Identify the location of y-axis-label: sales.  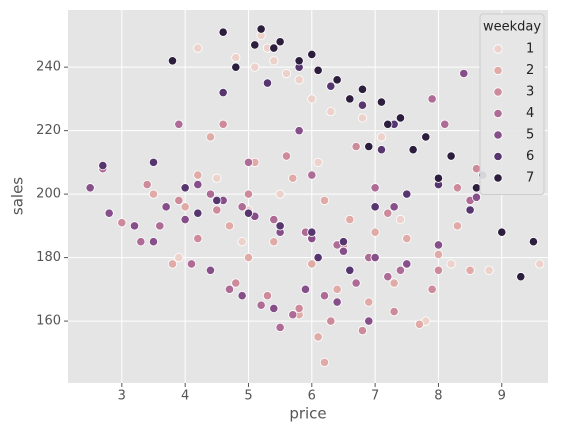
(18, 196).